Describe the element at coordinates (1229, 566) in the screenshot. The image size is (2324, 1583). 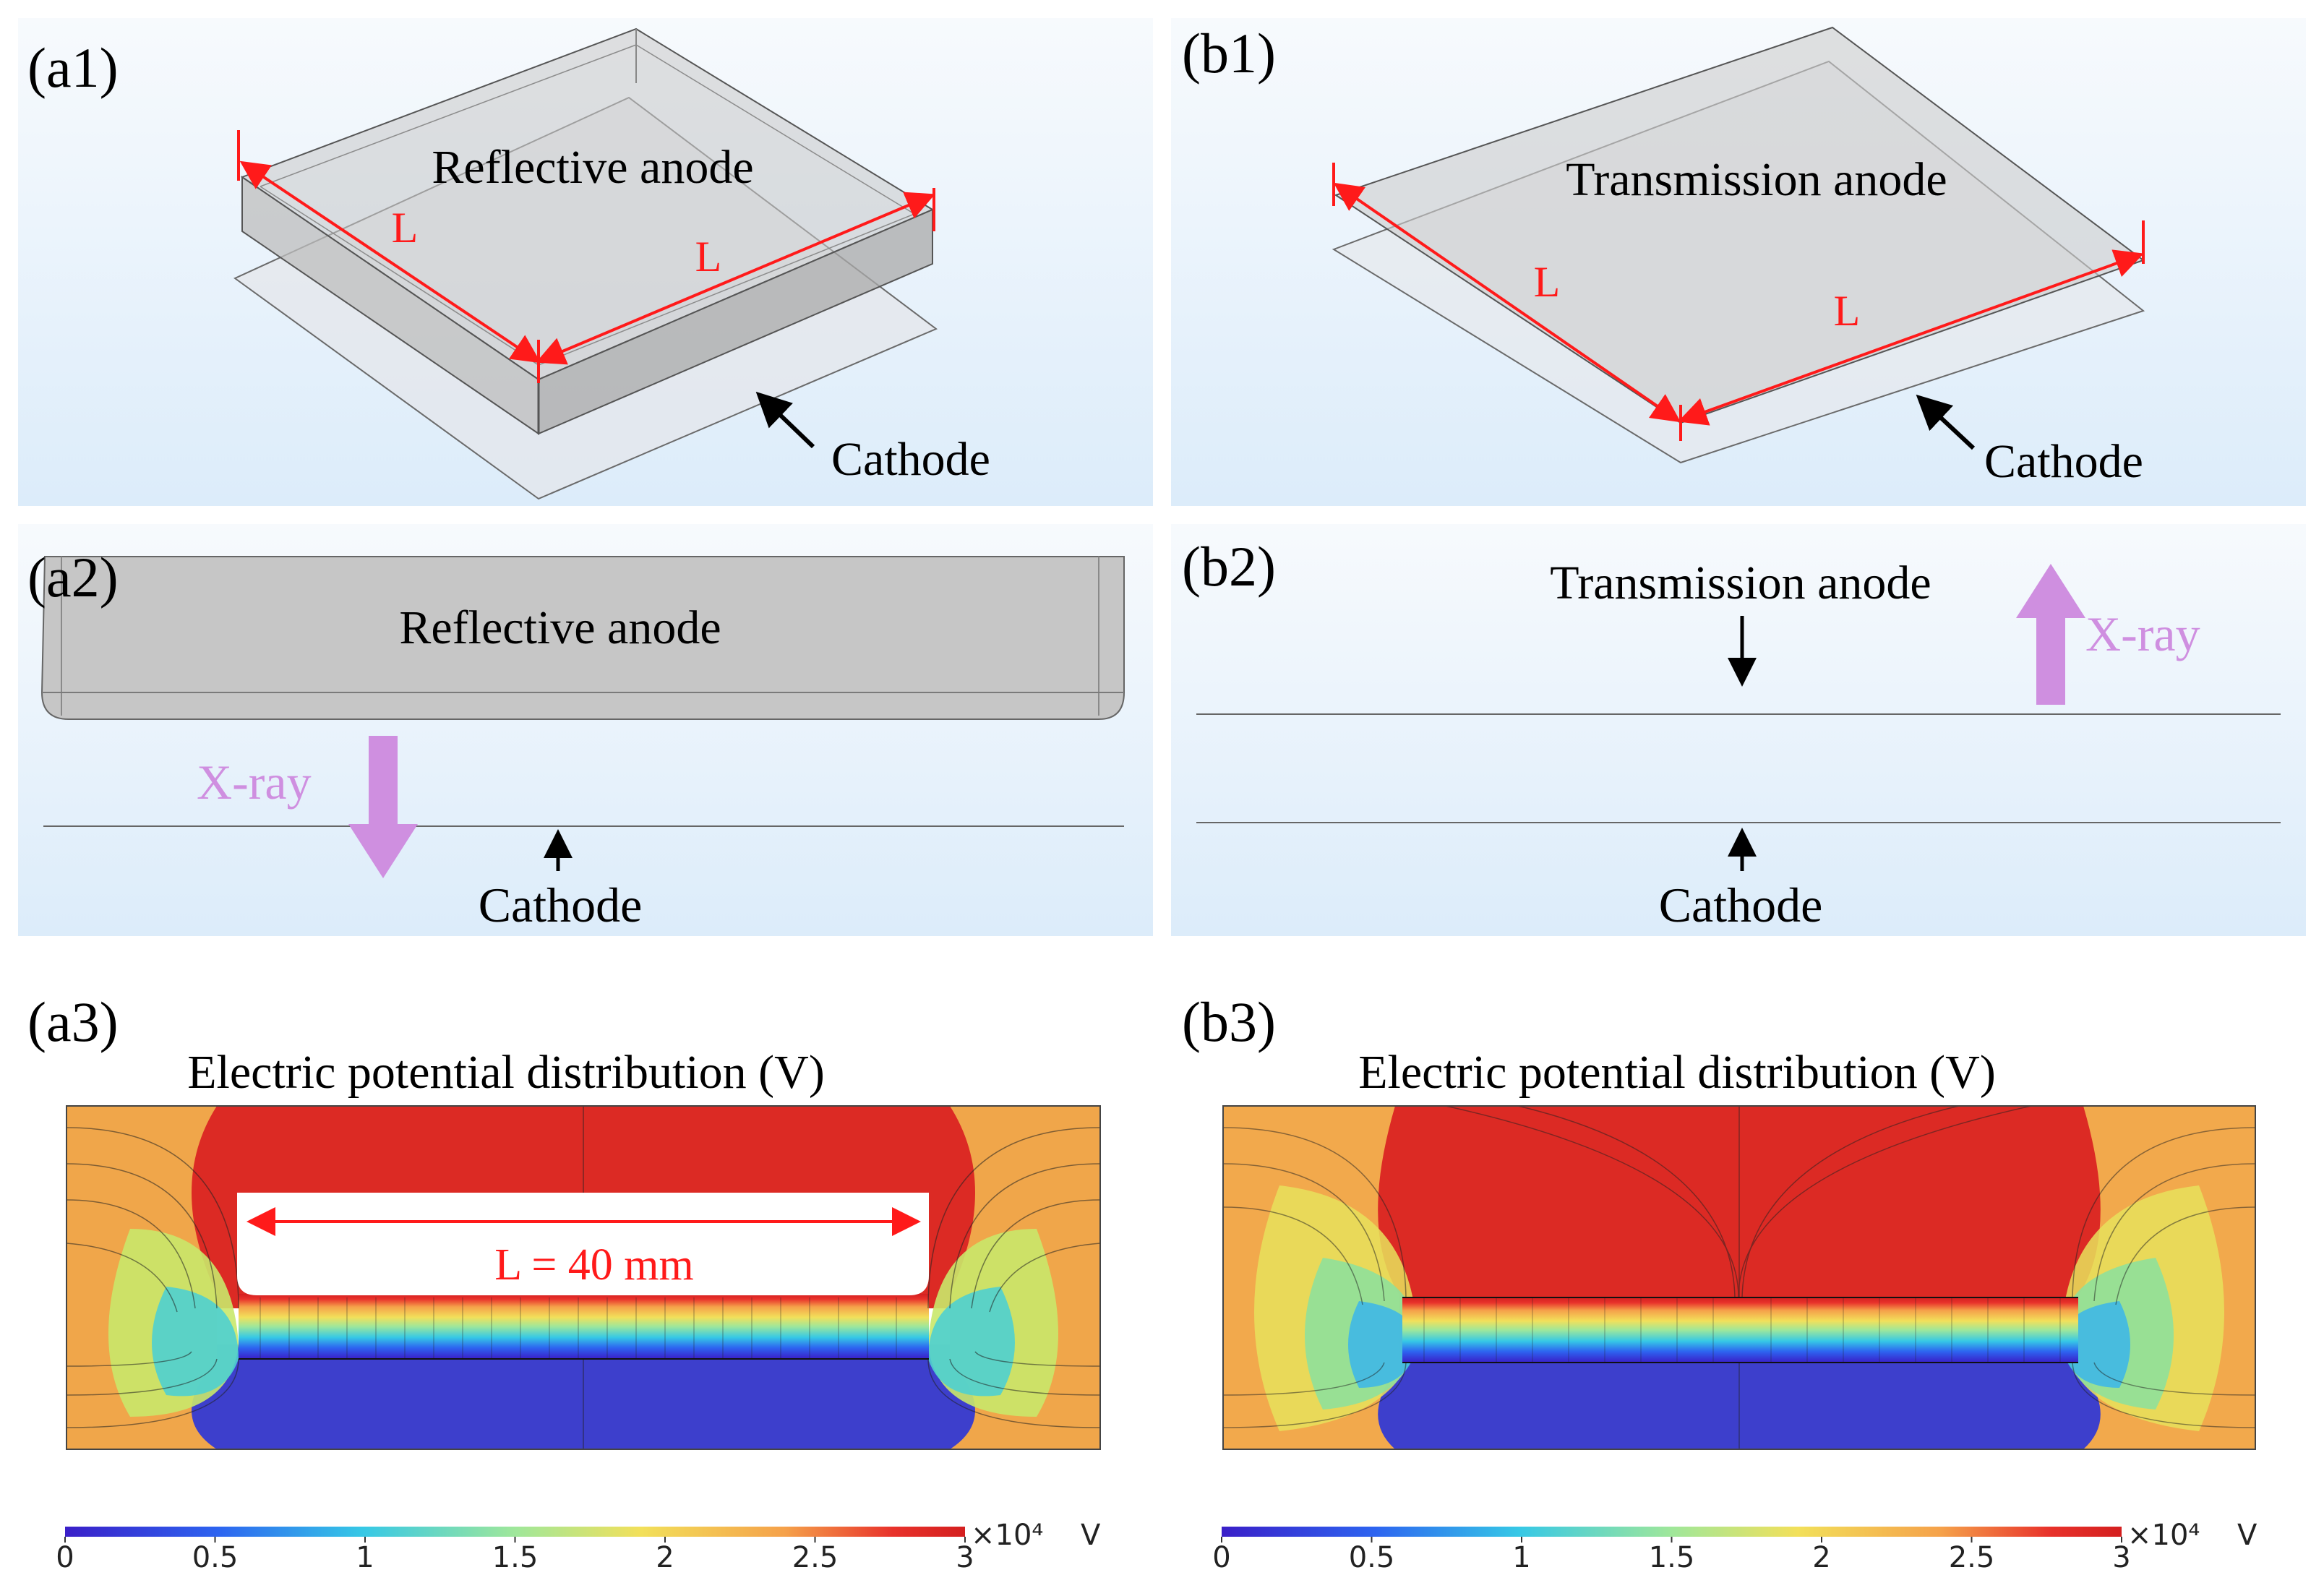
I see `panel-label: (b2)` at that location.